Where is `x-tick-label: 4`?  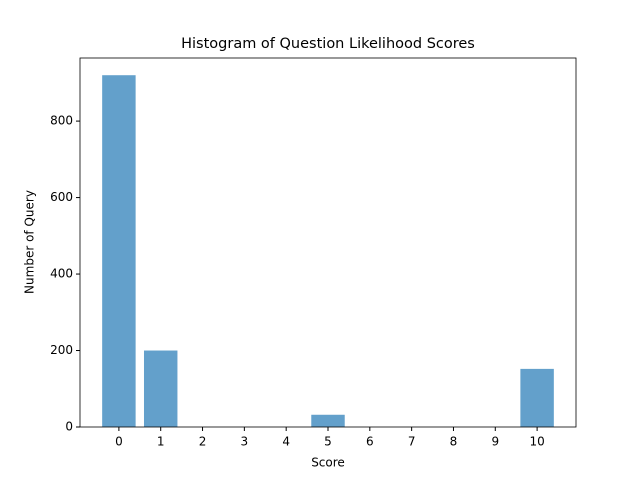 x-tick-label: 4 is located at coordinates (286, 442).